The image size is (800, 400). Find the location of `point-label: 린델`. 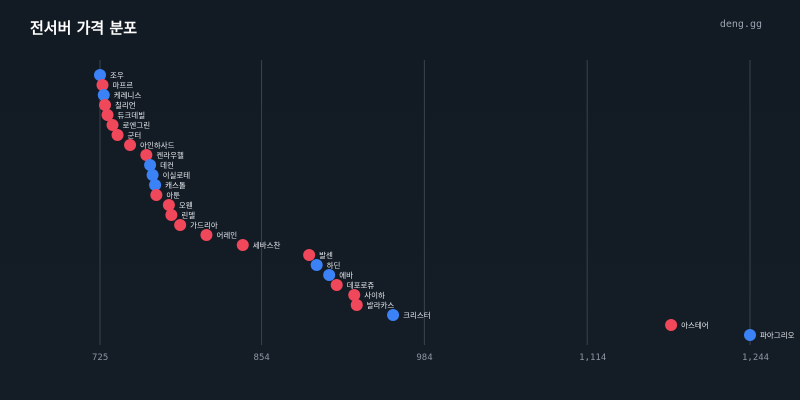

point-label: 린델 is located at coordinates (188, 215).